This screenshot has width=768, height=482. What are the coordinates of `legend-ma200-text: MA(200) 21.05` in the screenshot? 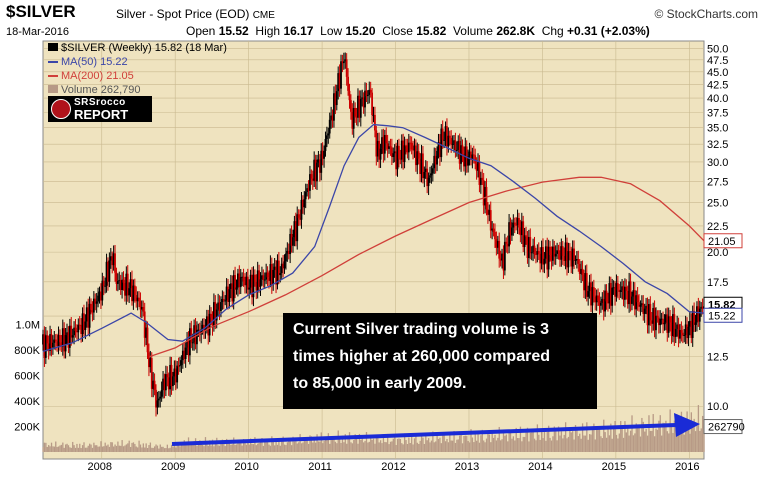 It's located at (97, 76).